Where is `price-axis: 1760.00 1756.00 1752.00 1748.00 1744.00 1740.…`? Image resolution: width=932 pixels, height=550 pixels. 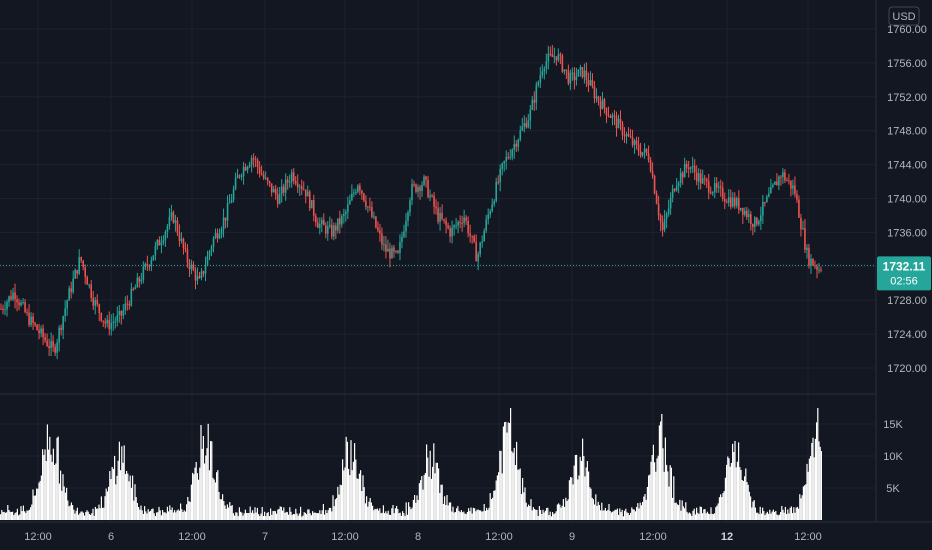
price-axis: 1760.00 1756.00 1752.00 1748.00 1744.00 1740.… is located at coordinates (907, 199).